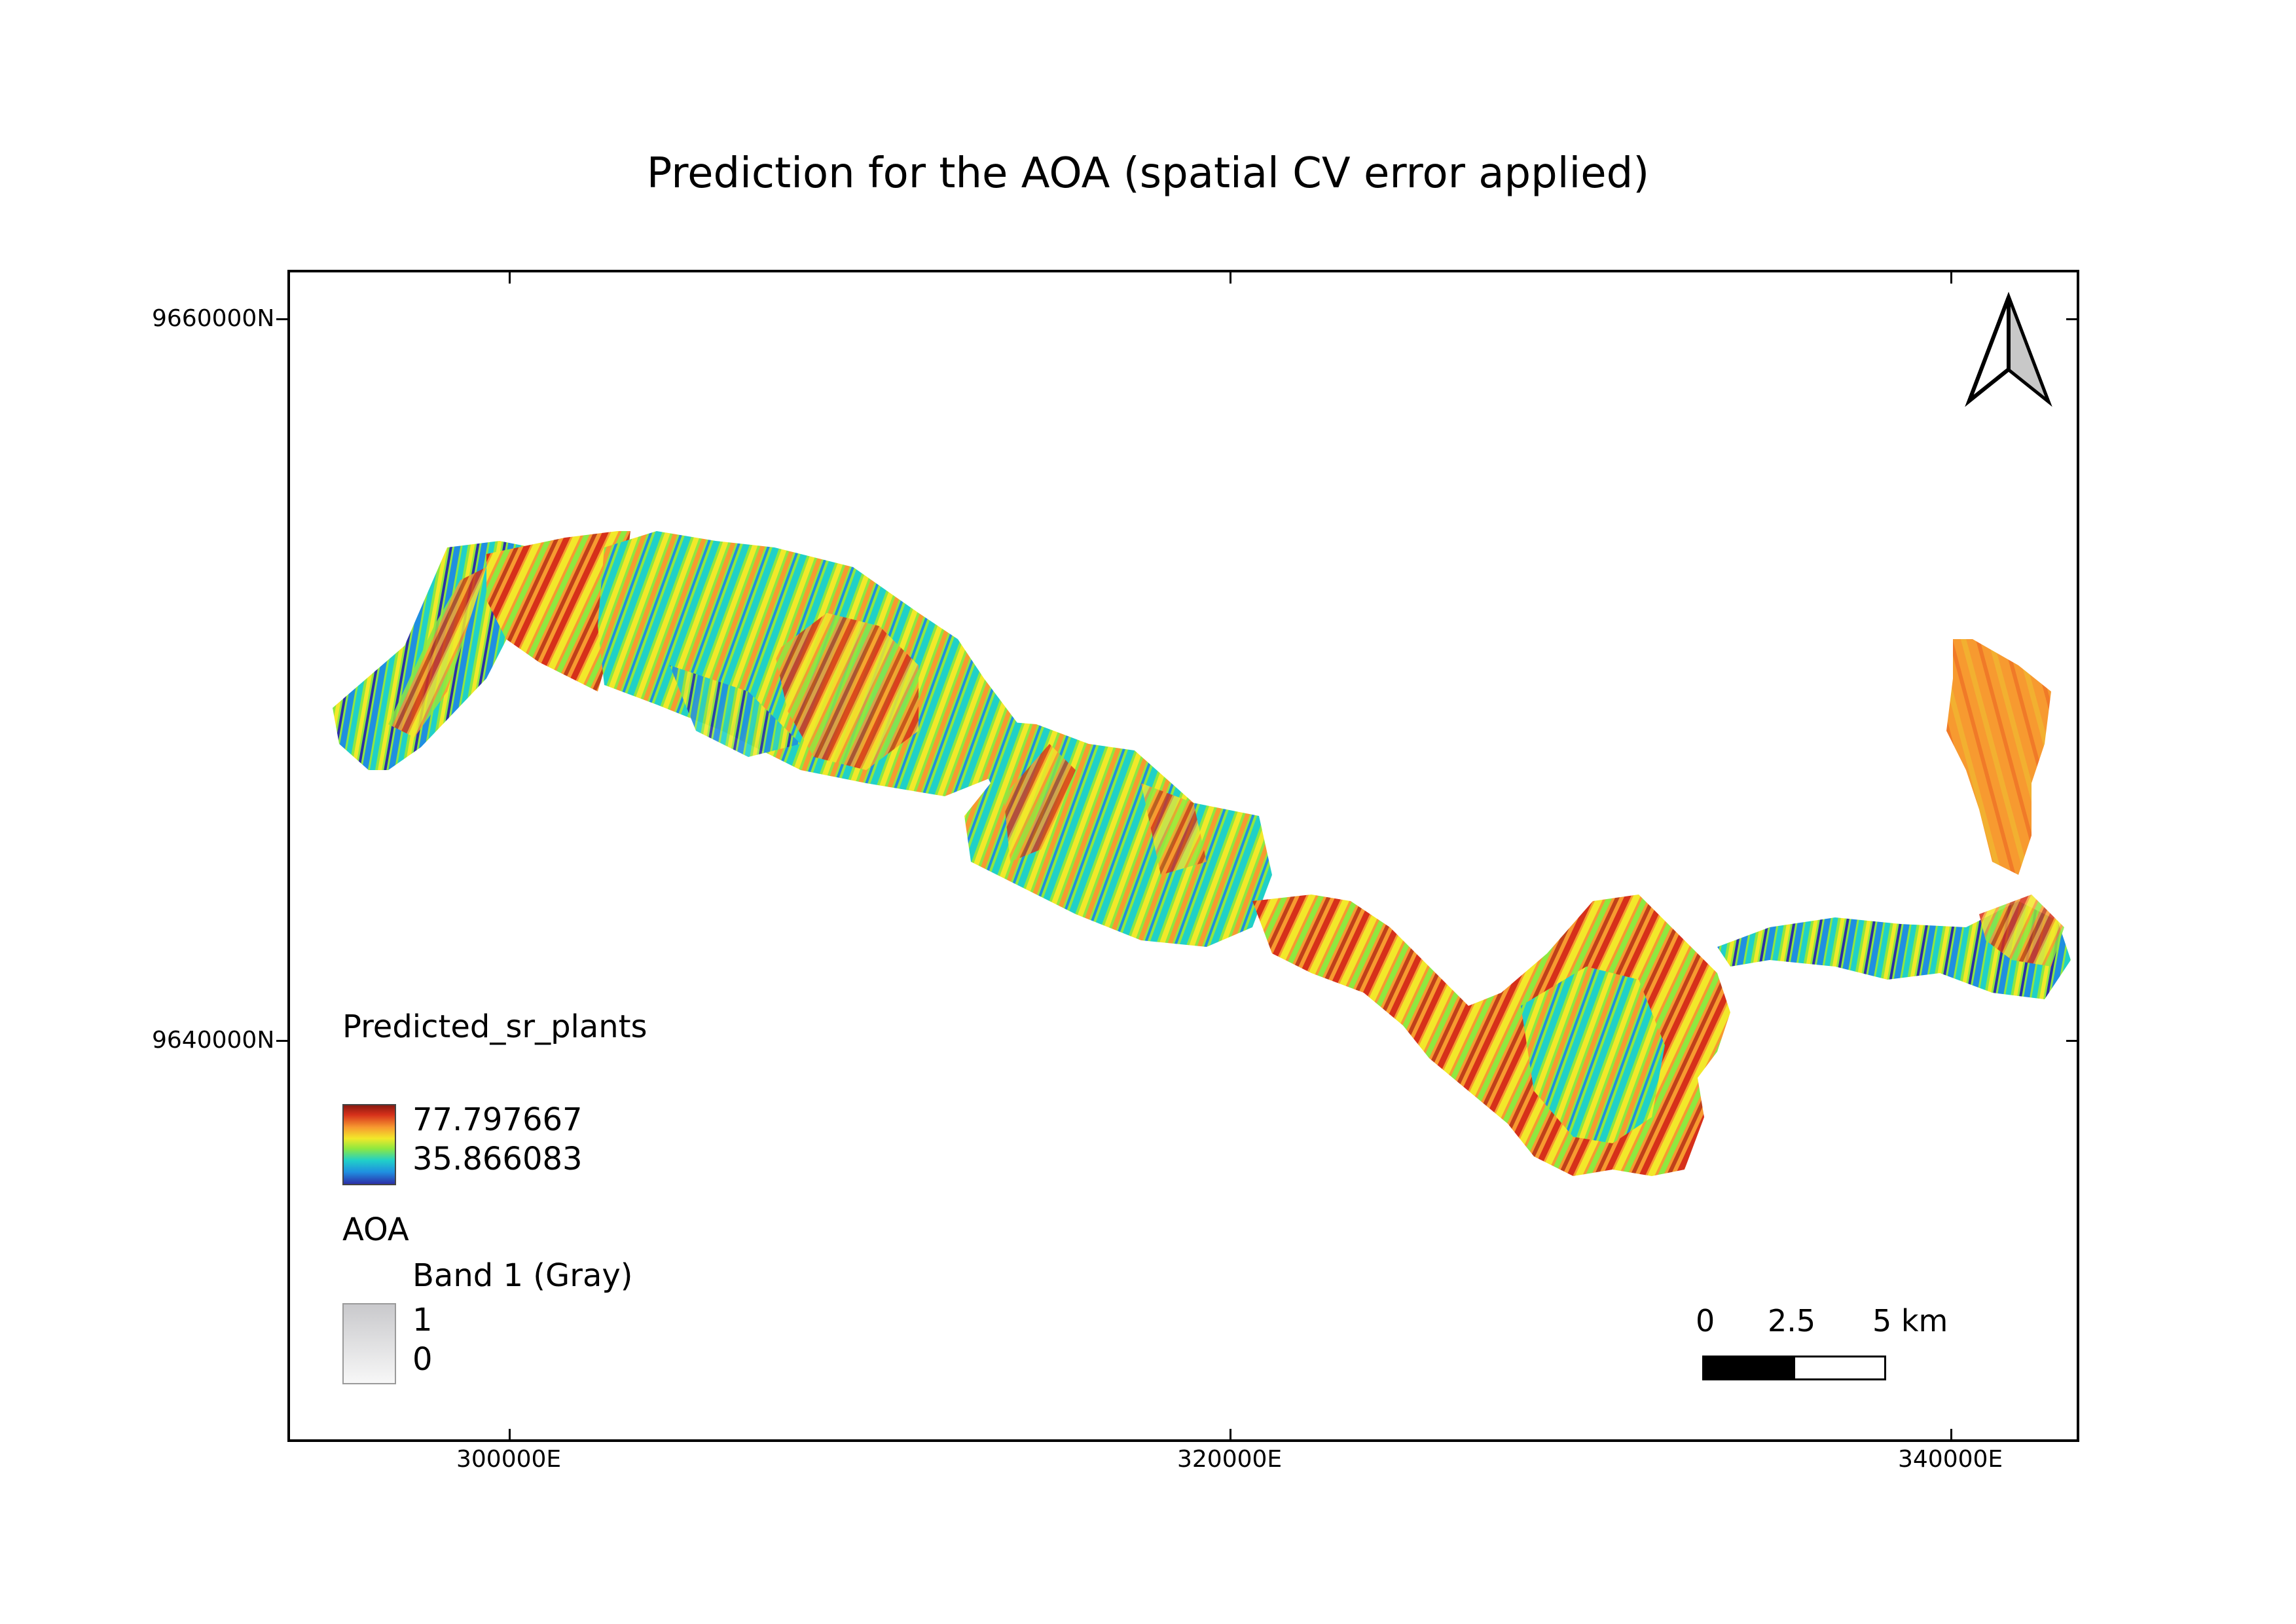  I want to click on legend-prediction-max: 77.797667, so click(497, 1119).